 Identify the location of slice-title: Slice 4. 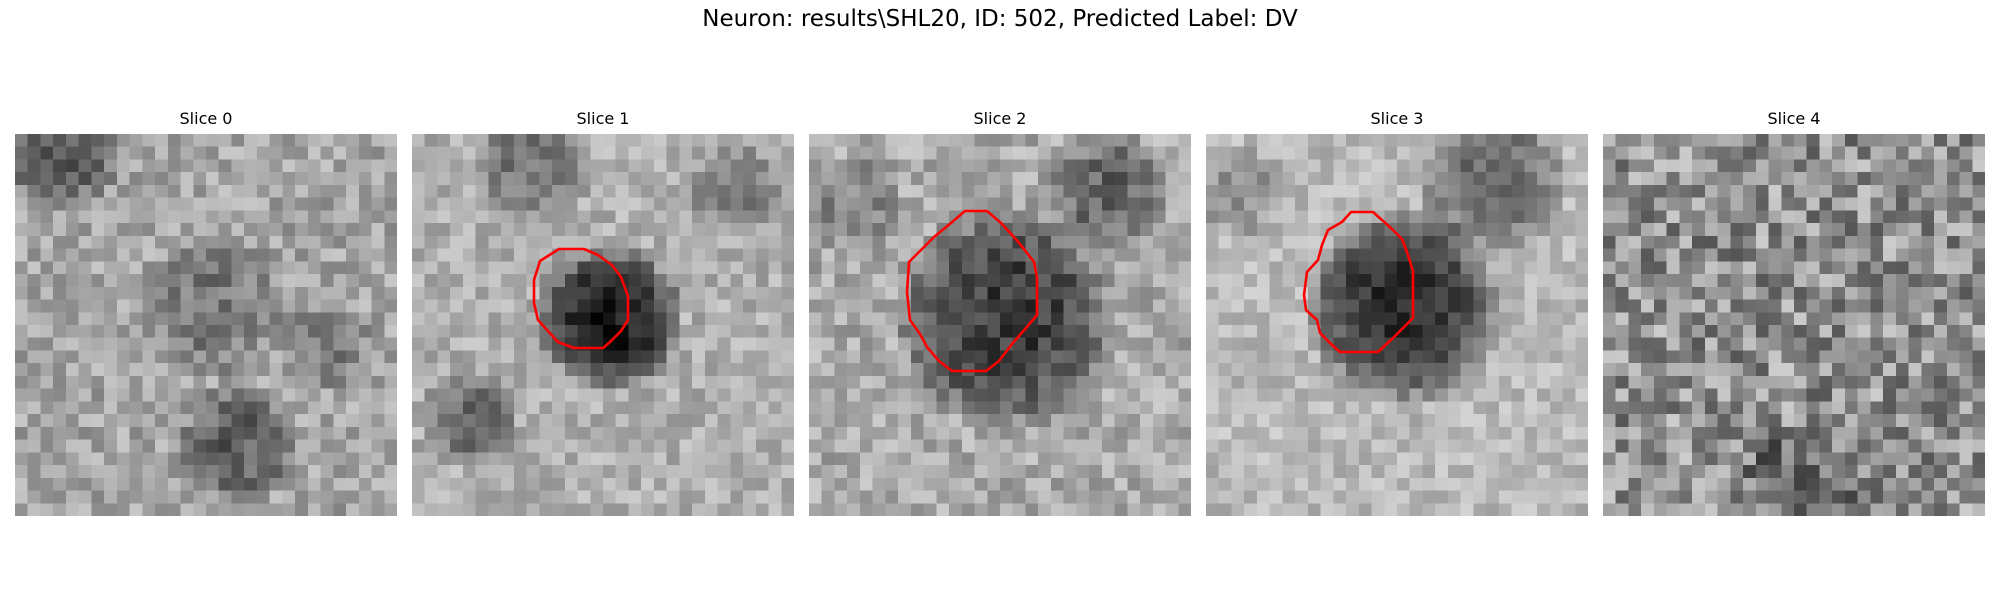
(1794, 119).